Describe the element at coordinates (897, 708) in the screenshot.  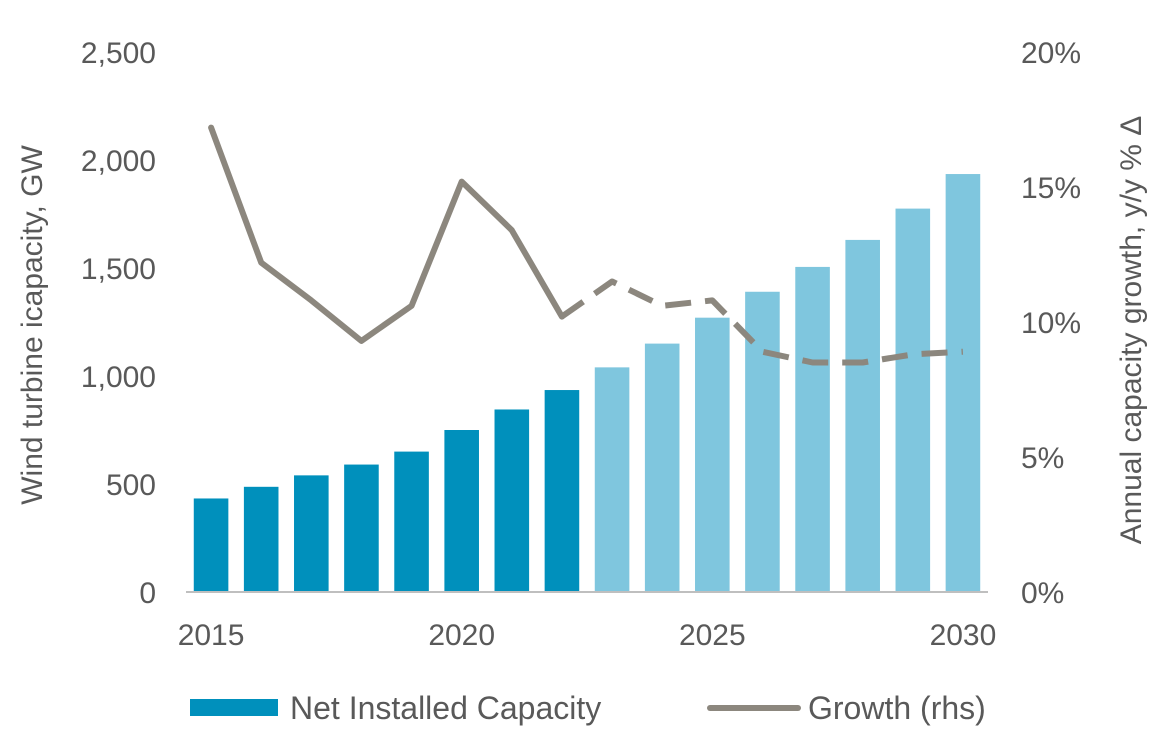
I see `legend-label-growth: Growth (rhs)` at that location.